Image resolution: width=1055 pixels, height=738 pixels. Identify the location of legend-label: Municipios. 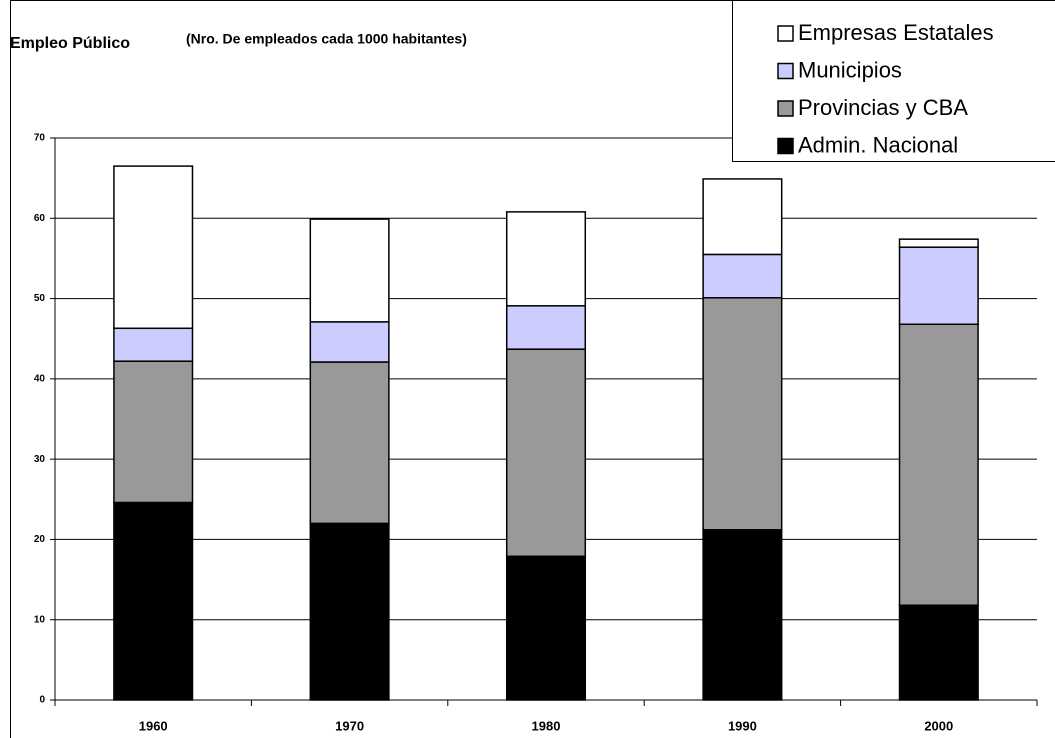
(850, 69).